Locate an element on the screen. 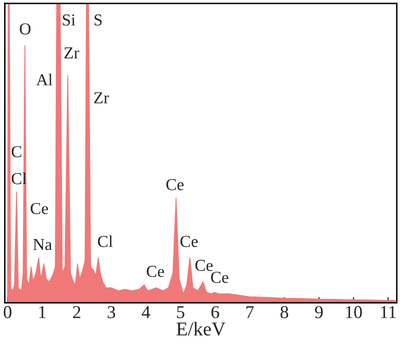 The width and height of the screenshot is (400, 346). x-tick-label: 2 is located at coordinates (76, 312).